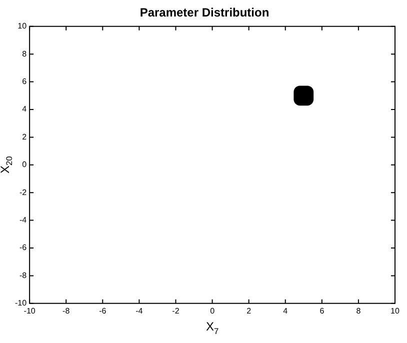  Describe the element at coordinates (21, 303) in the screenshot. I see `y-tick-label: -10` at that location.